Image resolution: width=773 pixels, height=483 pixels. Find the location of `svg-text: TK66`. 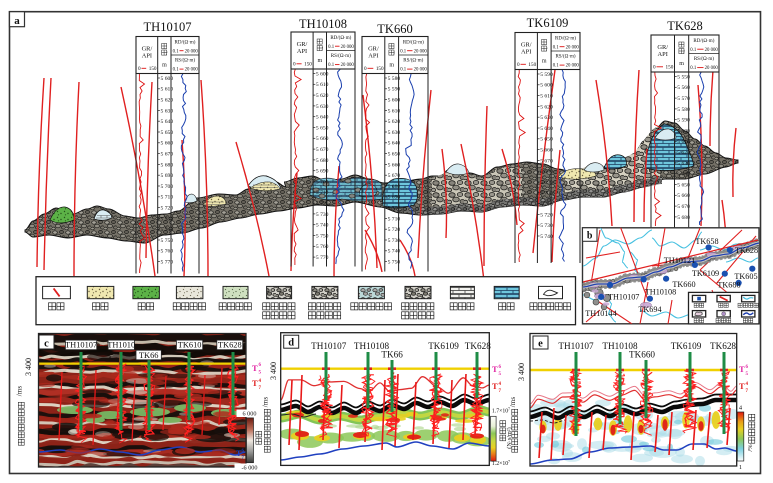

svg-text: TK66 is located at coordinates (392, 355).